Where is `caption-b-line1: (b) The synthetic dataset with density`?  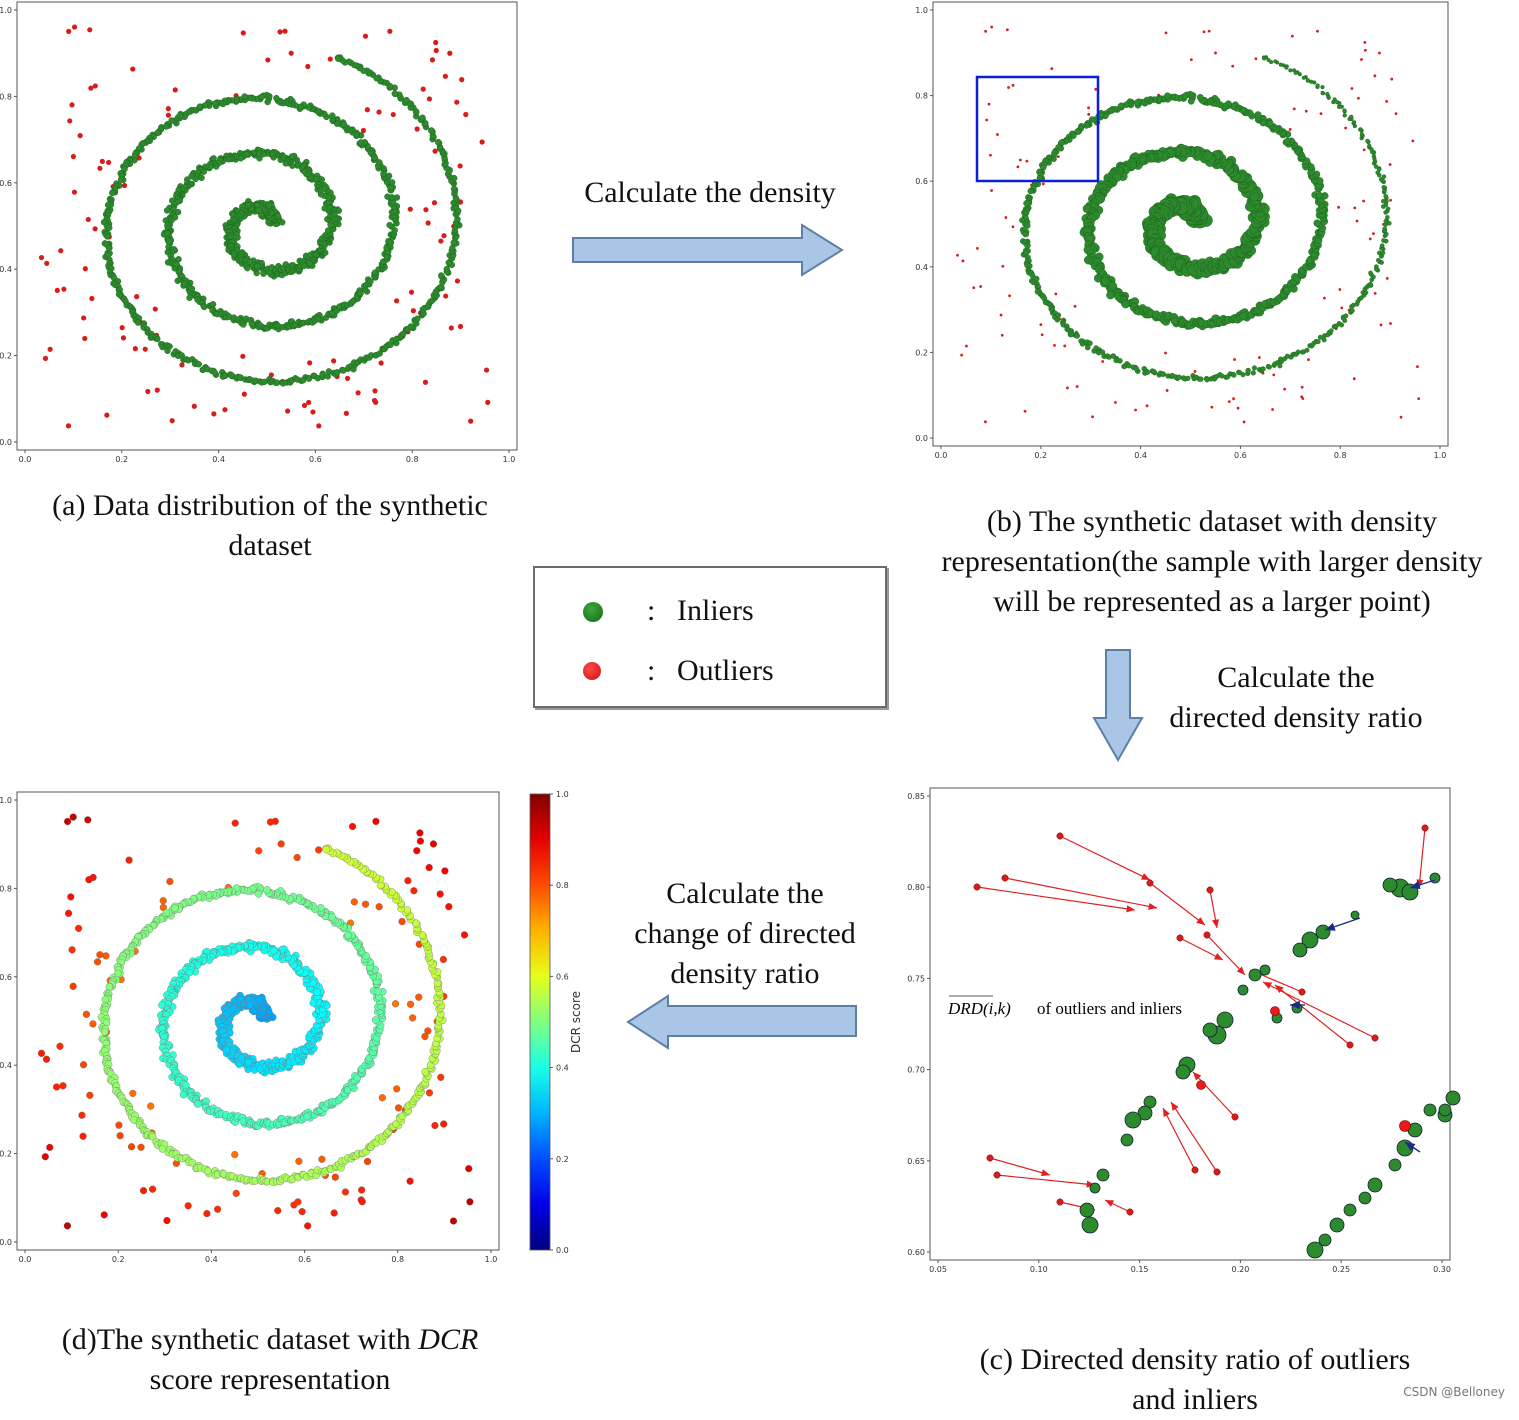
caption-b-line1: (b) The synthetic dataset with density is located at coordinates (1212, 521).